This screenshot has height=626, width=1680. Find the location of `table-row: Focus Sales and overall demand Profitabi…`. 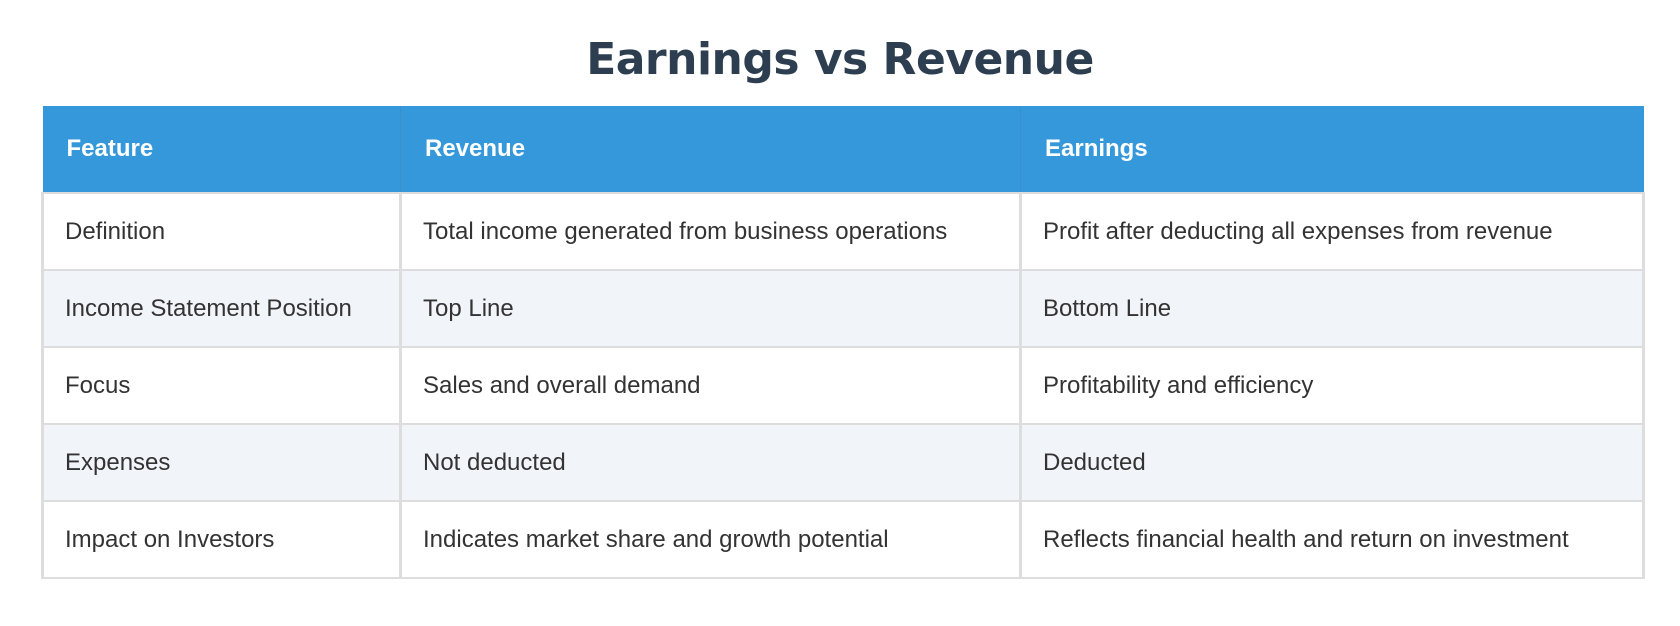

table-row: Focus Sales and overall demand Profitabi… is located at coordinates (843, 385).